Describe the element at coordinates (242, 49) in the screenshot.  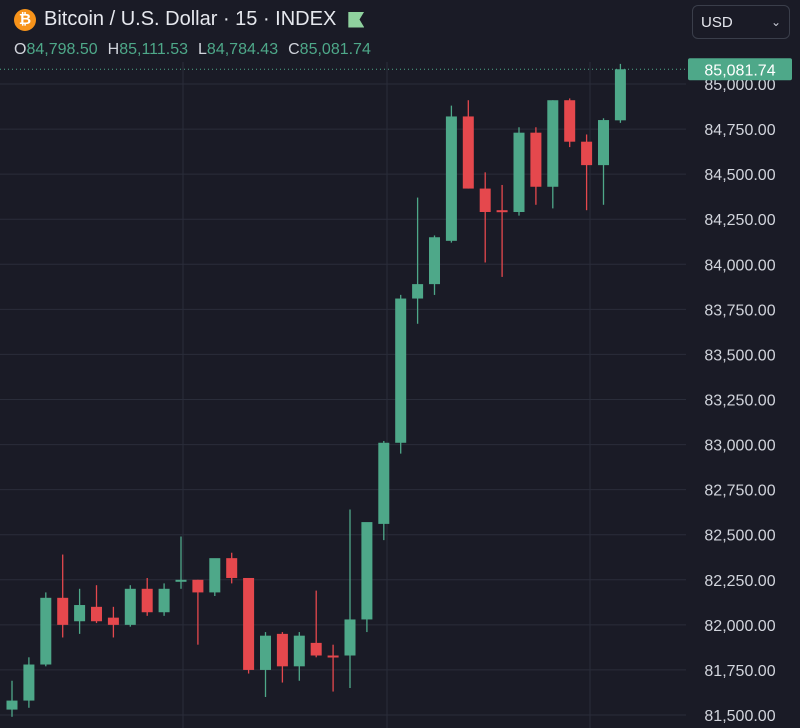
I see `low-value: 84,784.43` at that location.